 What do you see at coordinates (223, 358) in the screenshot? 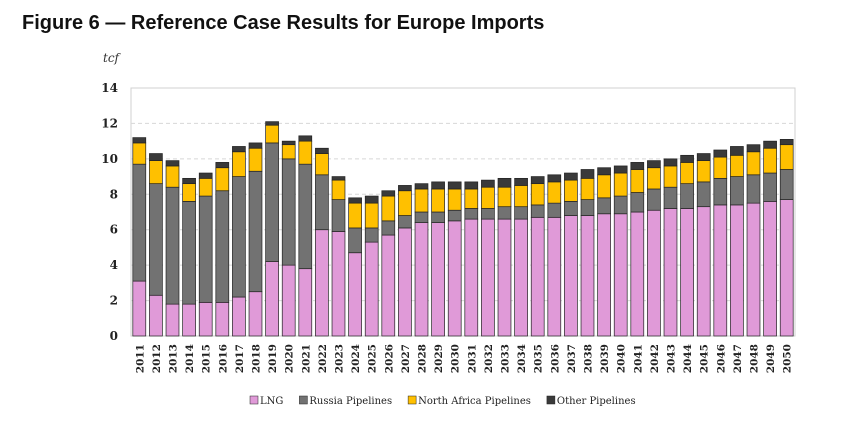
I see `x-tick-label: 2016` at bounding box center [223, 358].